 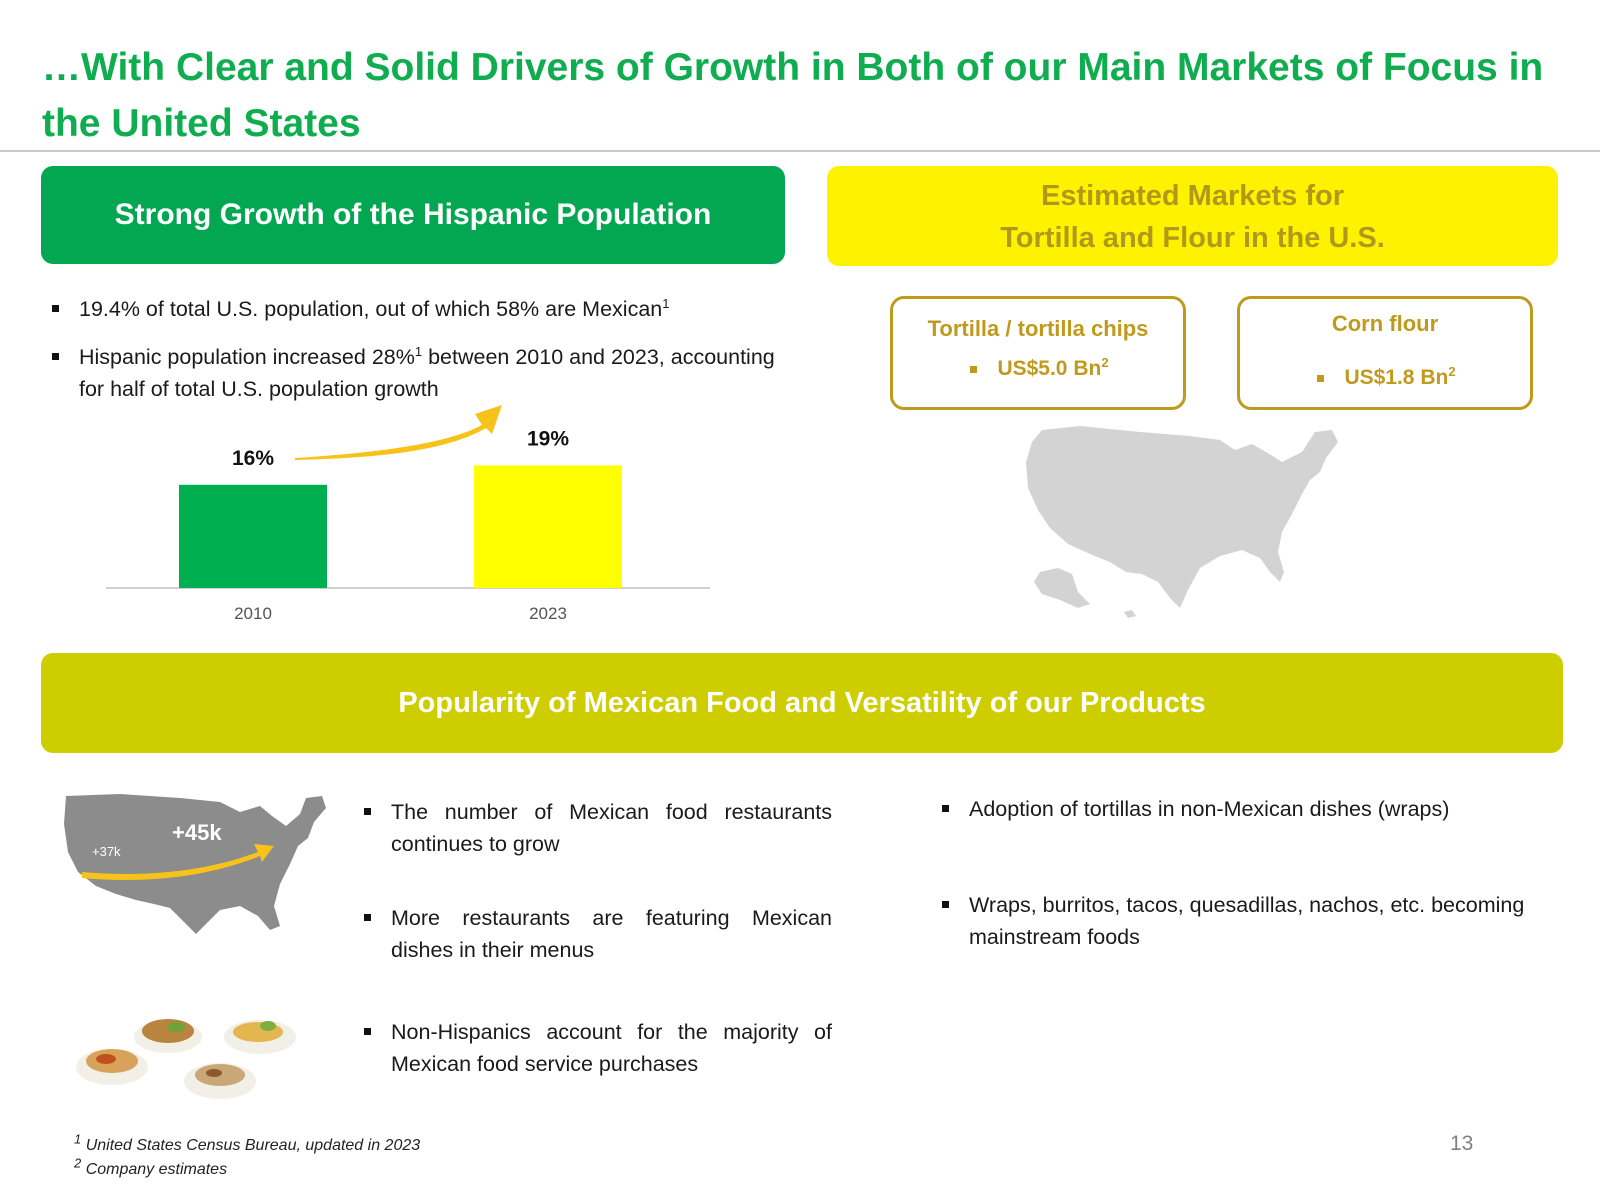 What do you see at coordinates (1192, 238) in the screenshot?
I see `markets-header-line2: Tortilla and Flour in the U.S.` at bounding box center [1192, 238].